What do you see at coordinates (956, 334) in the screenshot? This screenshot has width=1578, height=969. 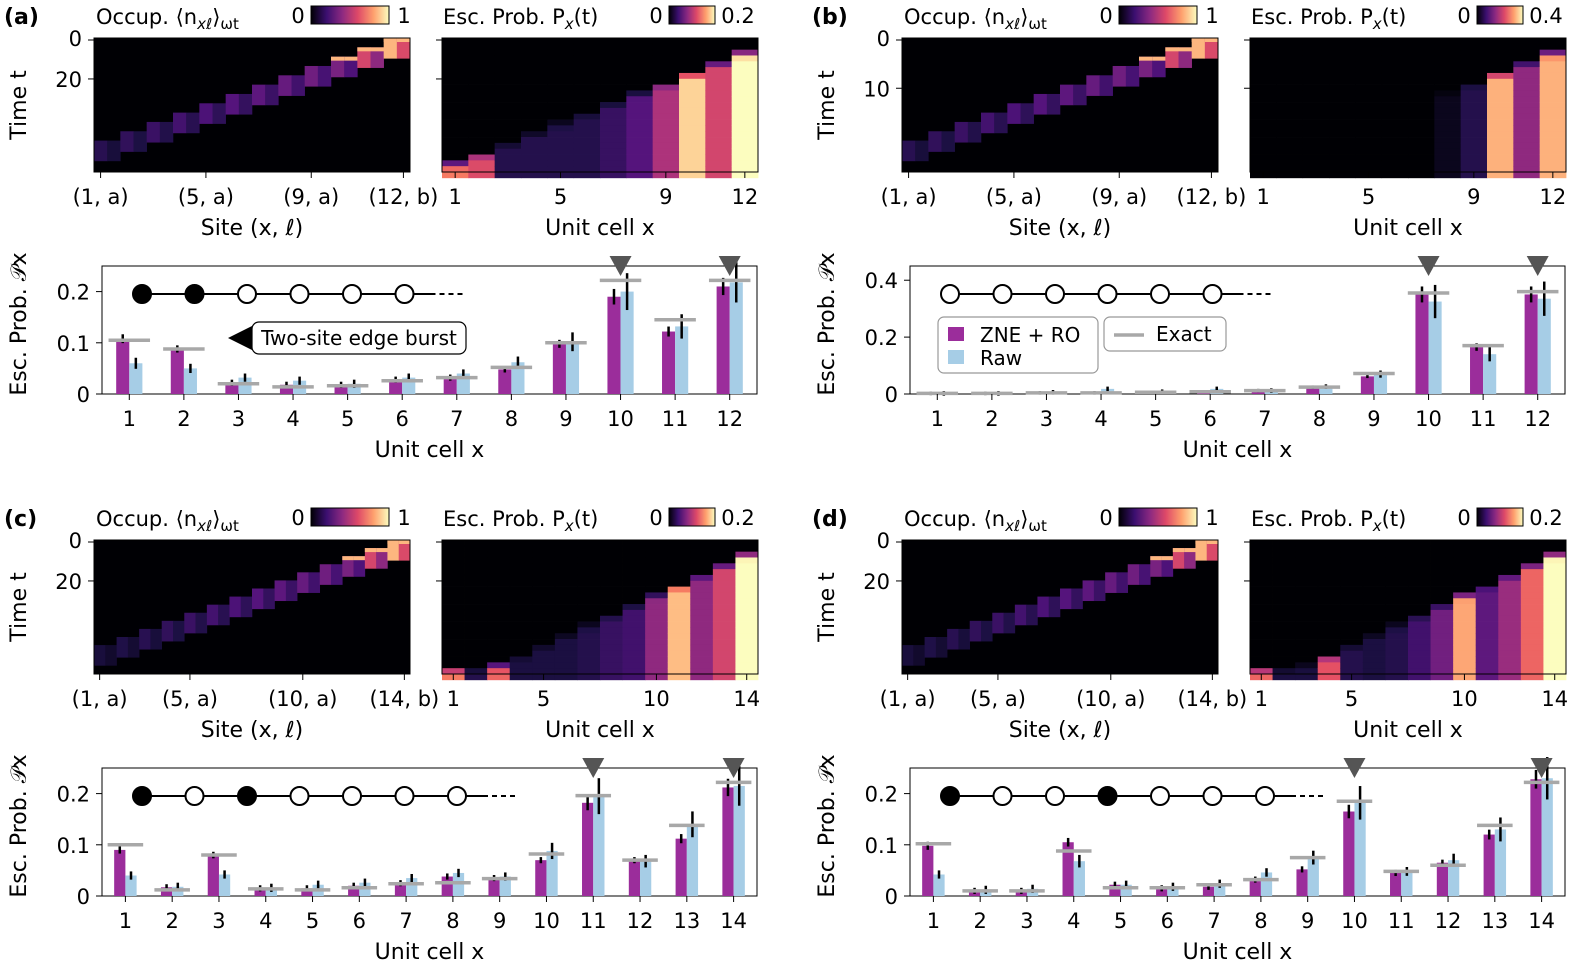 I see `legend-swatch-zne` at bounding box center [956, 334].